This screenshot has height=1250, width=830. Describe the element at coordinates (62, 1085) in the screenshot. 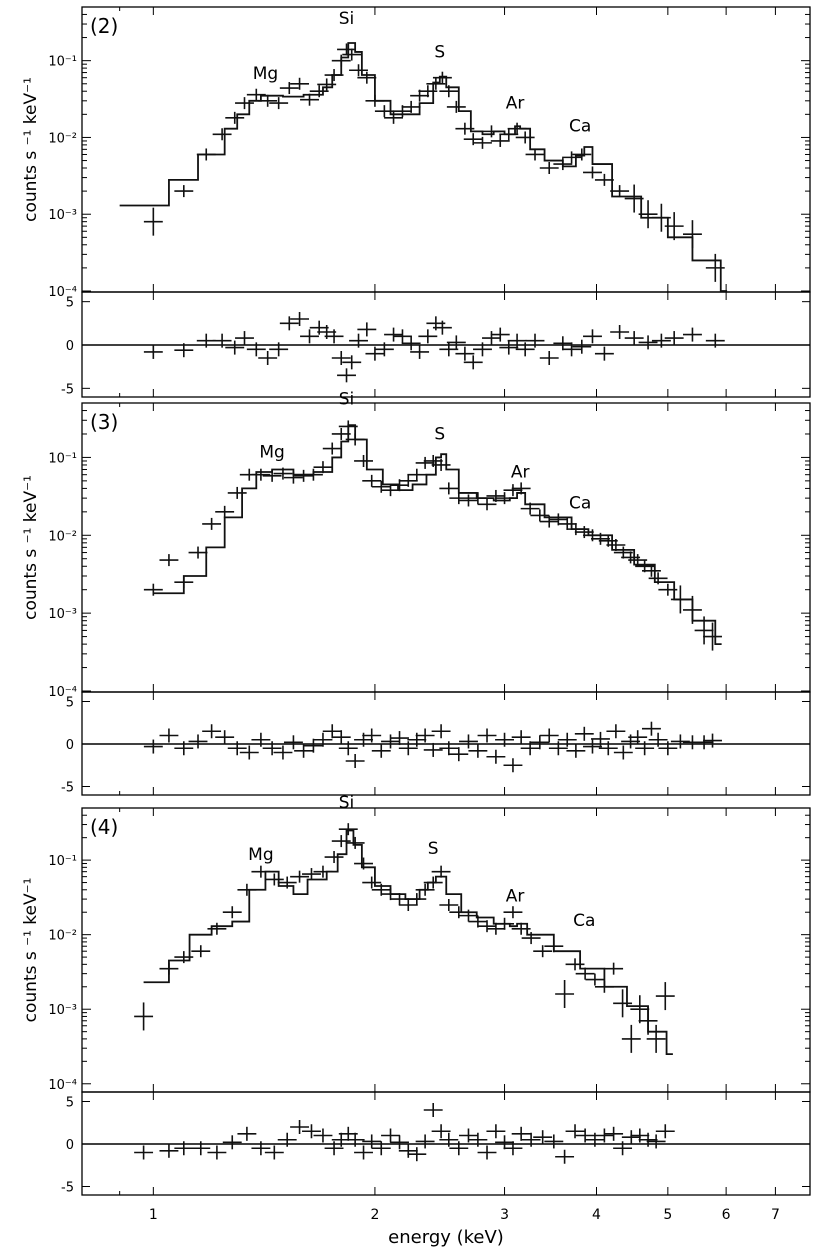

I see `y-tick-label: 10⁻⁴` at that location.